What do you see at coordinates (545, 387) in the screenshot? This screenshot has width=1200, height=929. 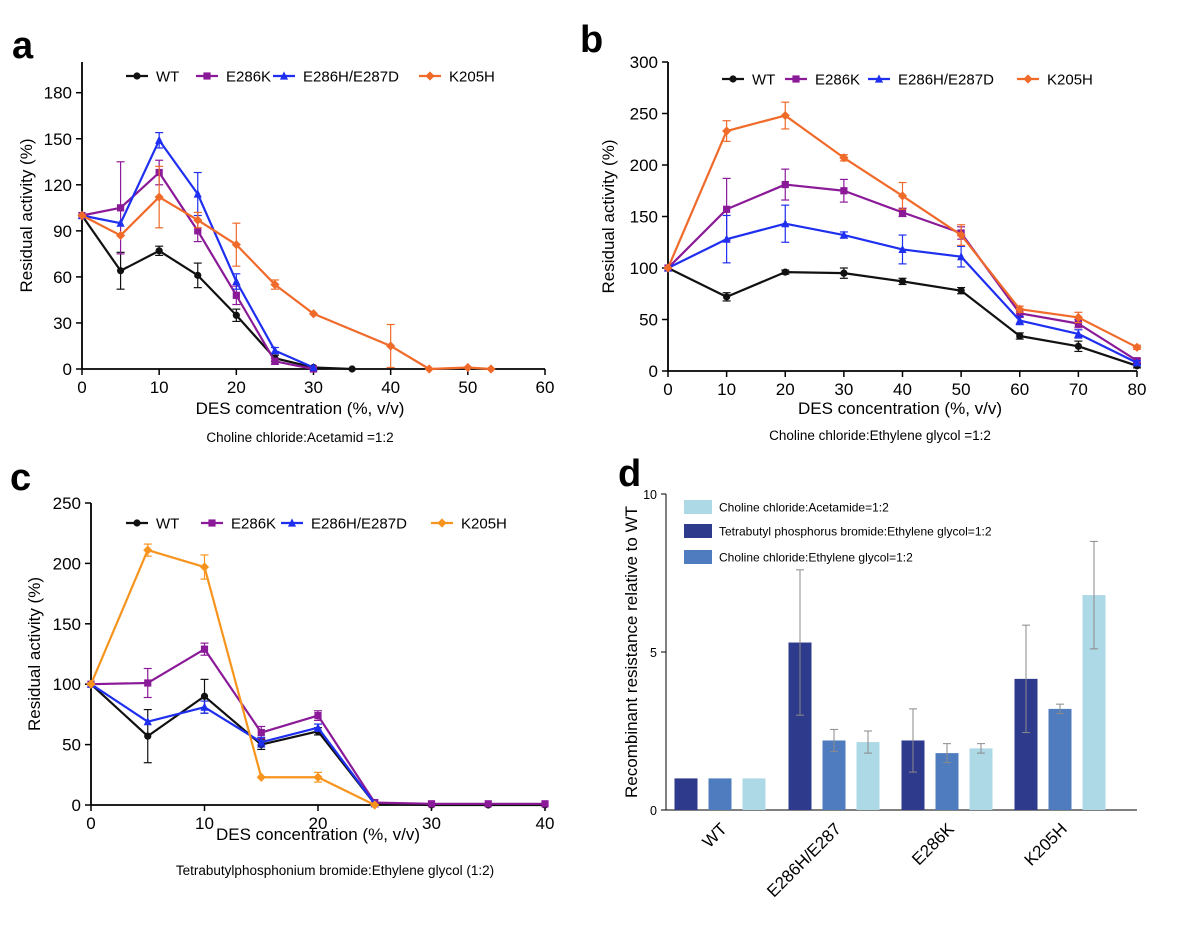 I see `x-tick-label: 60` at bounding box center [545, 387].